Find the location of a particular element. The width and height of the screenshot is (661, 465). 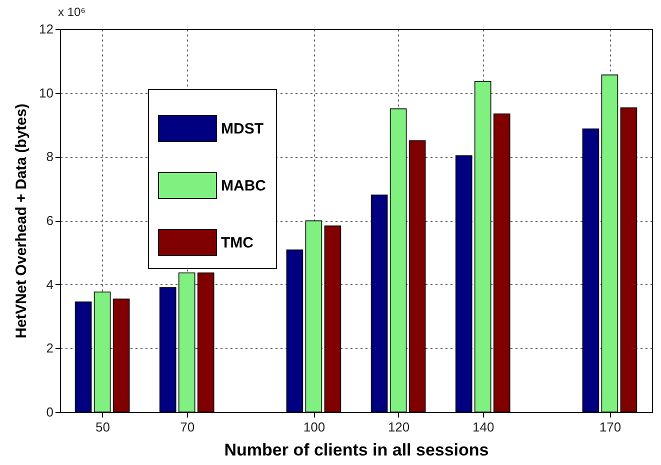

legend-label: MABC is located at coordinates (243, 186).